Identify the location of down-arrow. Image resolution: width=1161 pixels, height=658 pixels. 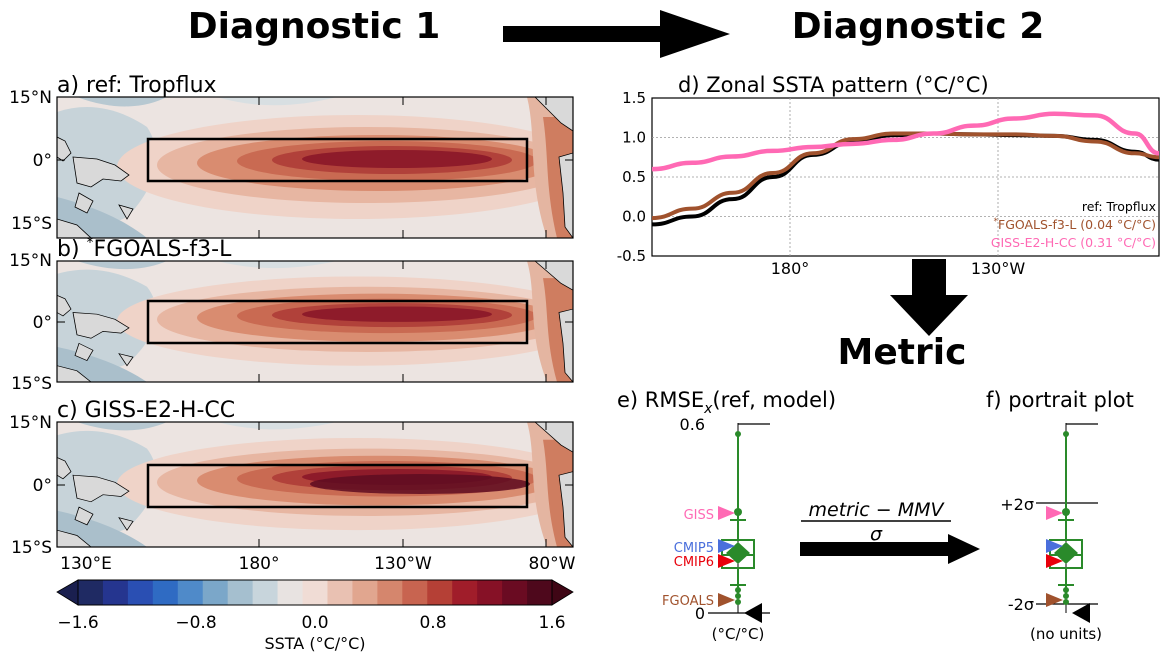
(929, 297).